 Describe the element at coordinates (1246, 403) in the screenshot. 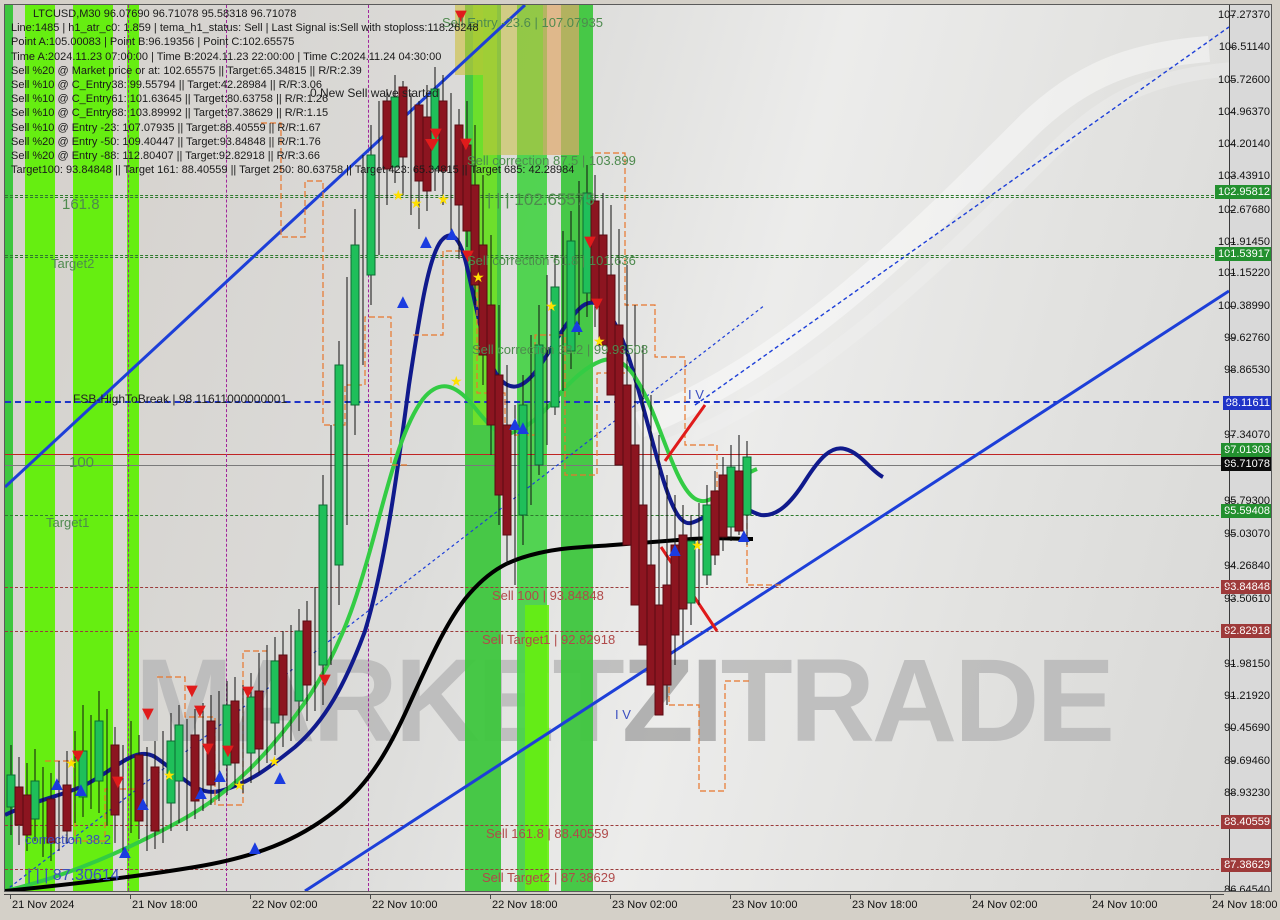

I see `price-badge: 98.11611` at that location.